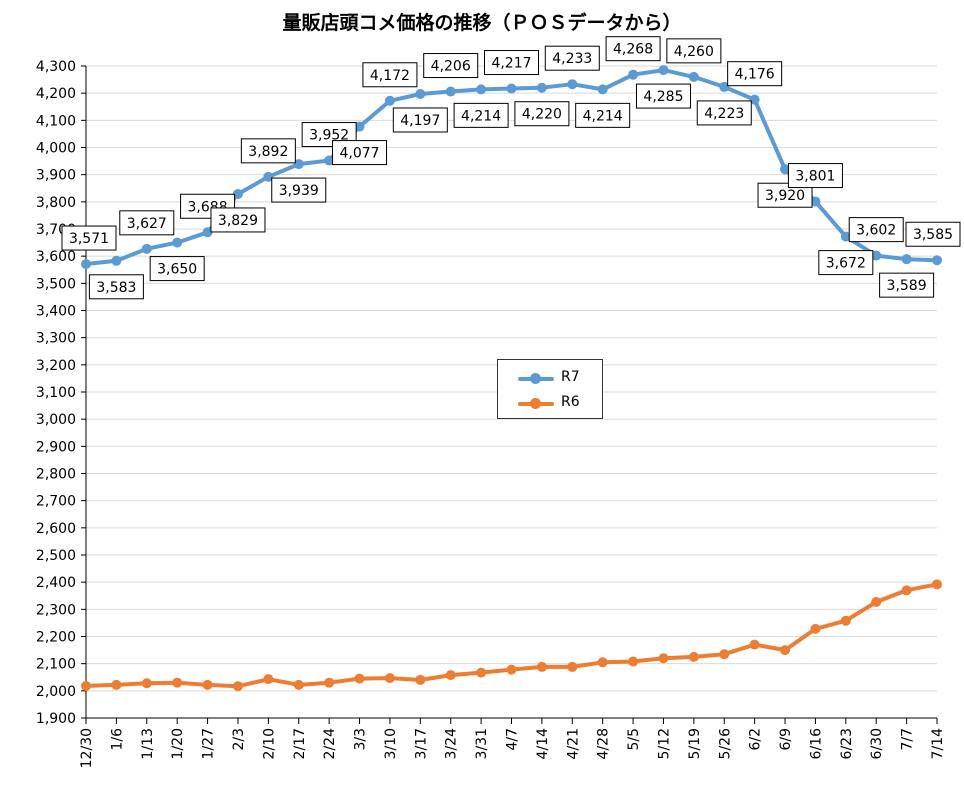 The width and height of the screenshot is (964, 785). Describe the element at coordinates (724, 114) in the screenshot. I see `data-label: 4,223` at that location.